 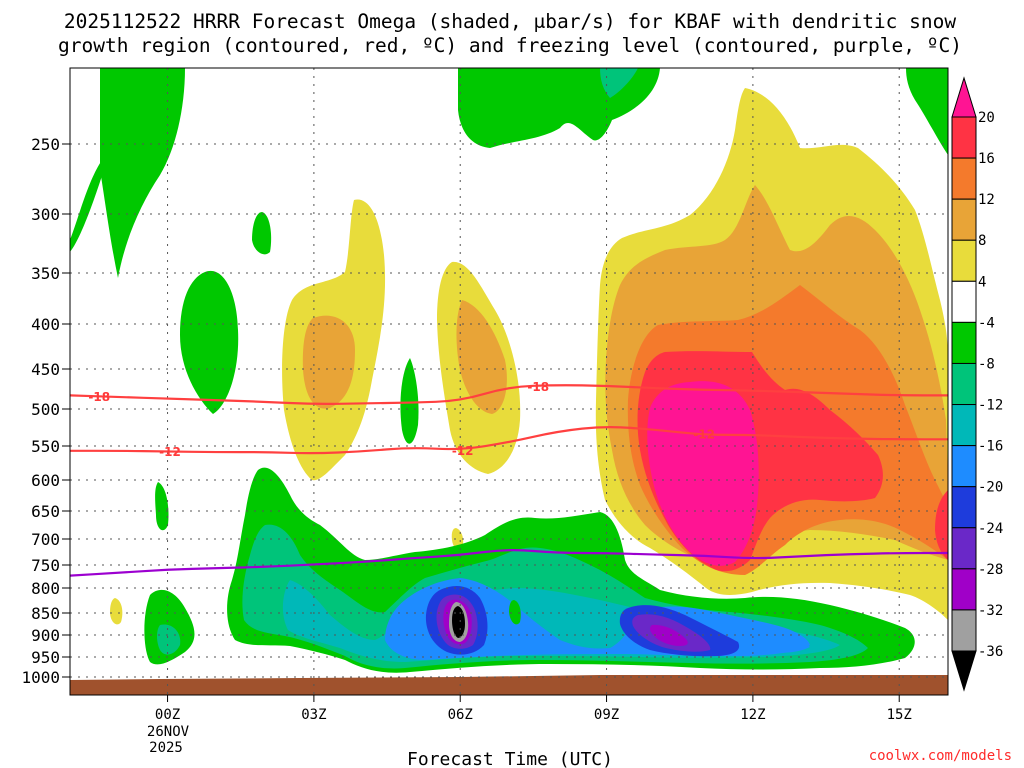 I want to click on omega-region-teal-lower-left, so click(x=169, y=639).